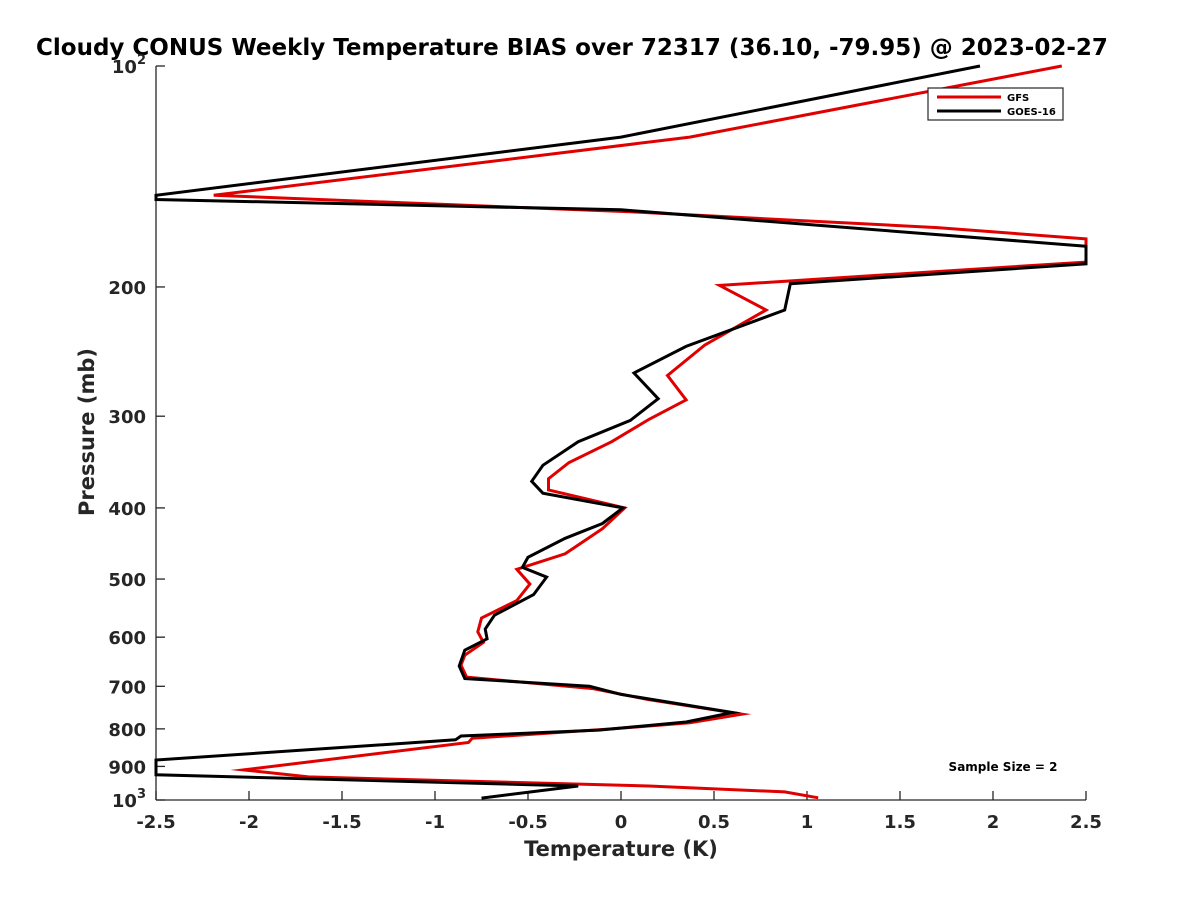 This screenshot has height=900, width=1200. What do you see at coordinates (129, 799) in the screenshot?
I see `y-tick-label: 10³` at bounding box center [129, 799].